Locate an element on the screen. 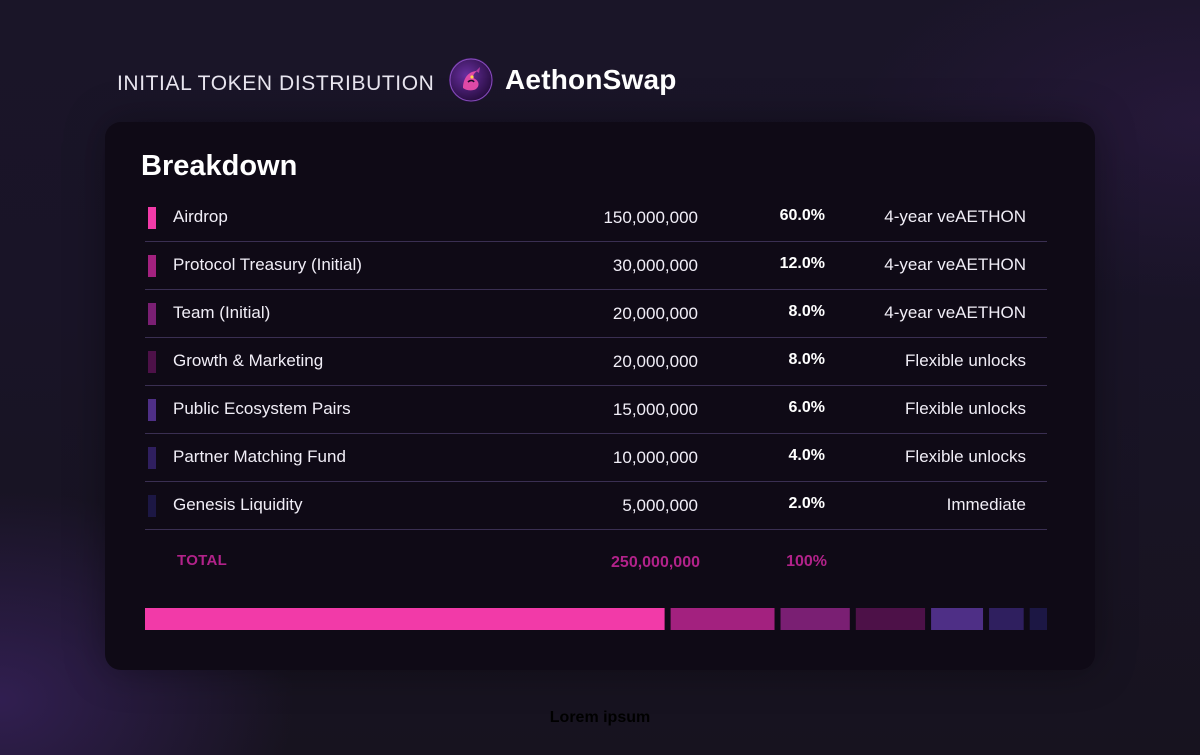 This screenshot has height=755, width=1200. row-name: Genesis Liquidity is located at coordinates (238, 504).